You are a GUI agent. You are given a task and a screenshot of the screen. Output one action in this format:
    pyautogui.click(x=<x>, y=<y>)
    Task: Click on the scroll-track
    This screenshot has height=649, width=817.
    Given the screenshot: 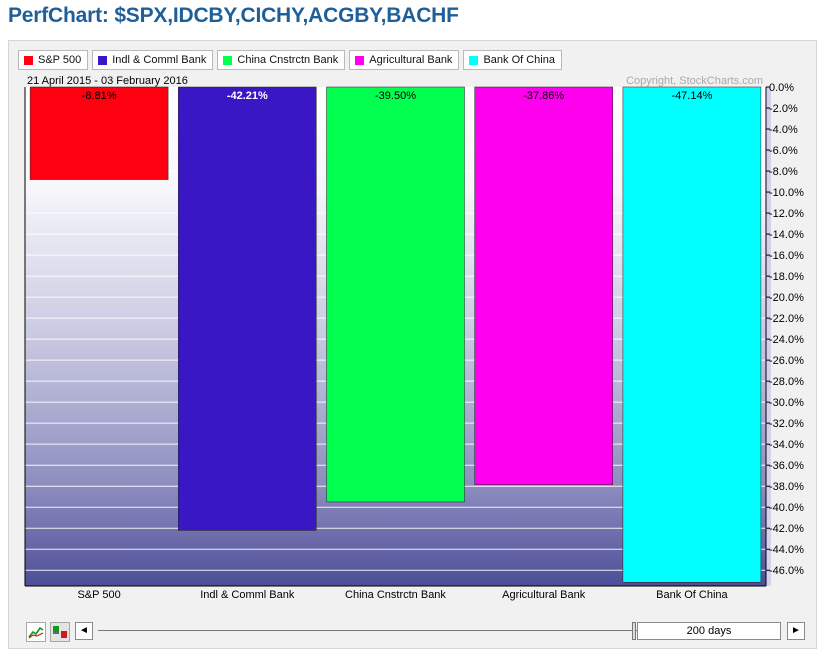 What is the action you would take?
    pyautogui.click(x=368, y=630)
    